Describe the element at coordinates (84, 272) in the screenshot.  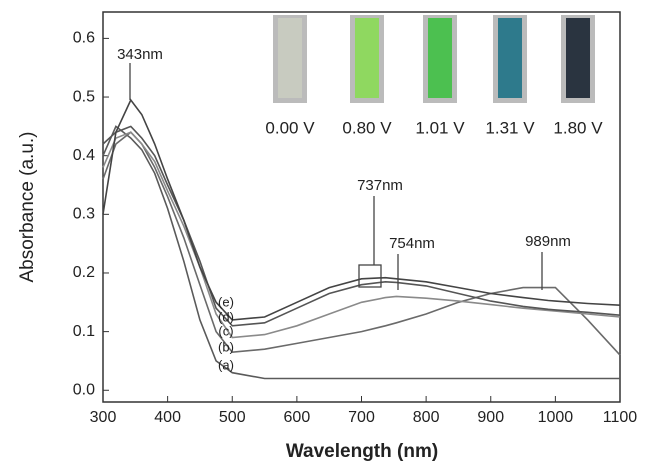
I see `y-tick-label: 0.2` at that location.